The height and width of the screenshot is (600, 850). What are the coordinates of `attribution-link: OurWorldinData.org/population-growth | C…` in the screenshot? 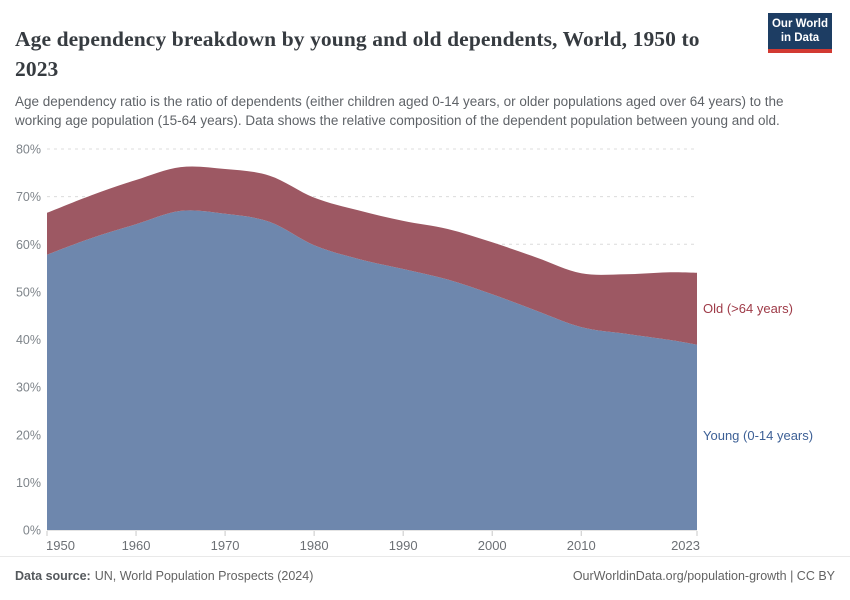 It's located at (703, 576).